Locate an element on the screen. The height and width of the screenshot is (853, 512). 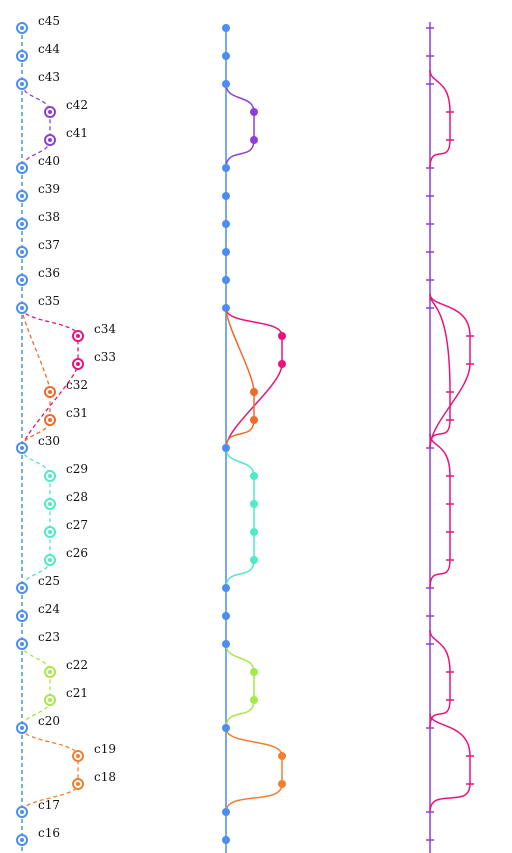
commit-label: c20 is located at coordinates (49, 721).